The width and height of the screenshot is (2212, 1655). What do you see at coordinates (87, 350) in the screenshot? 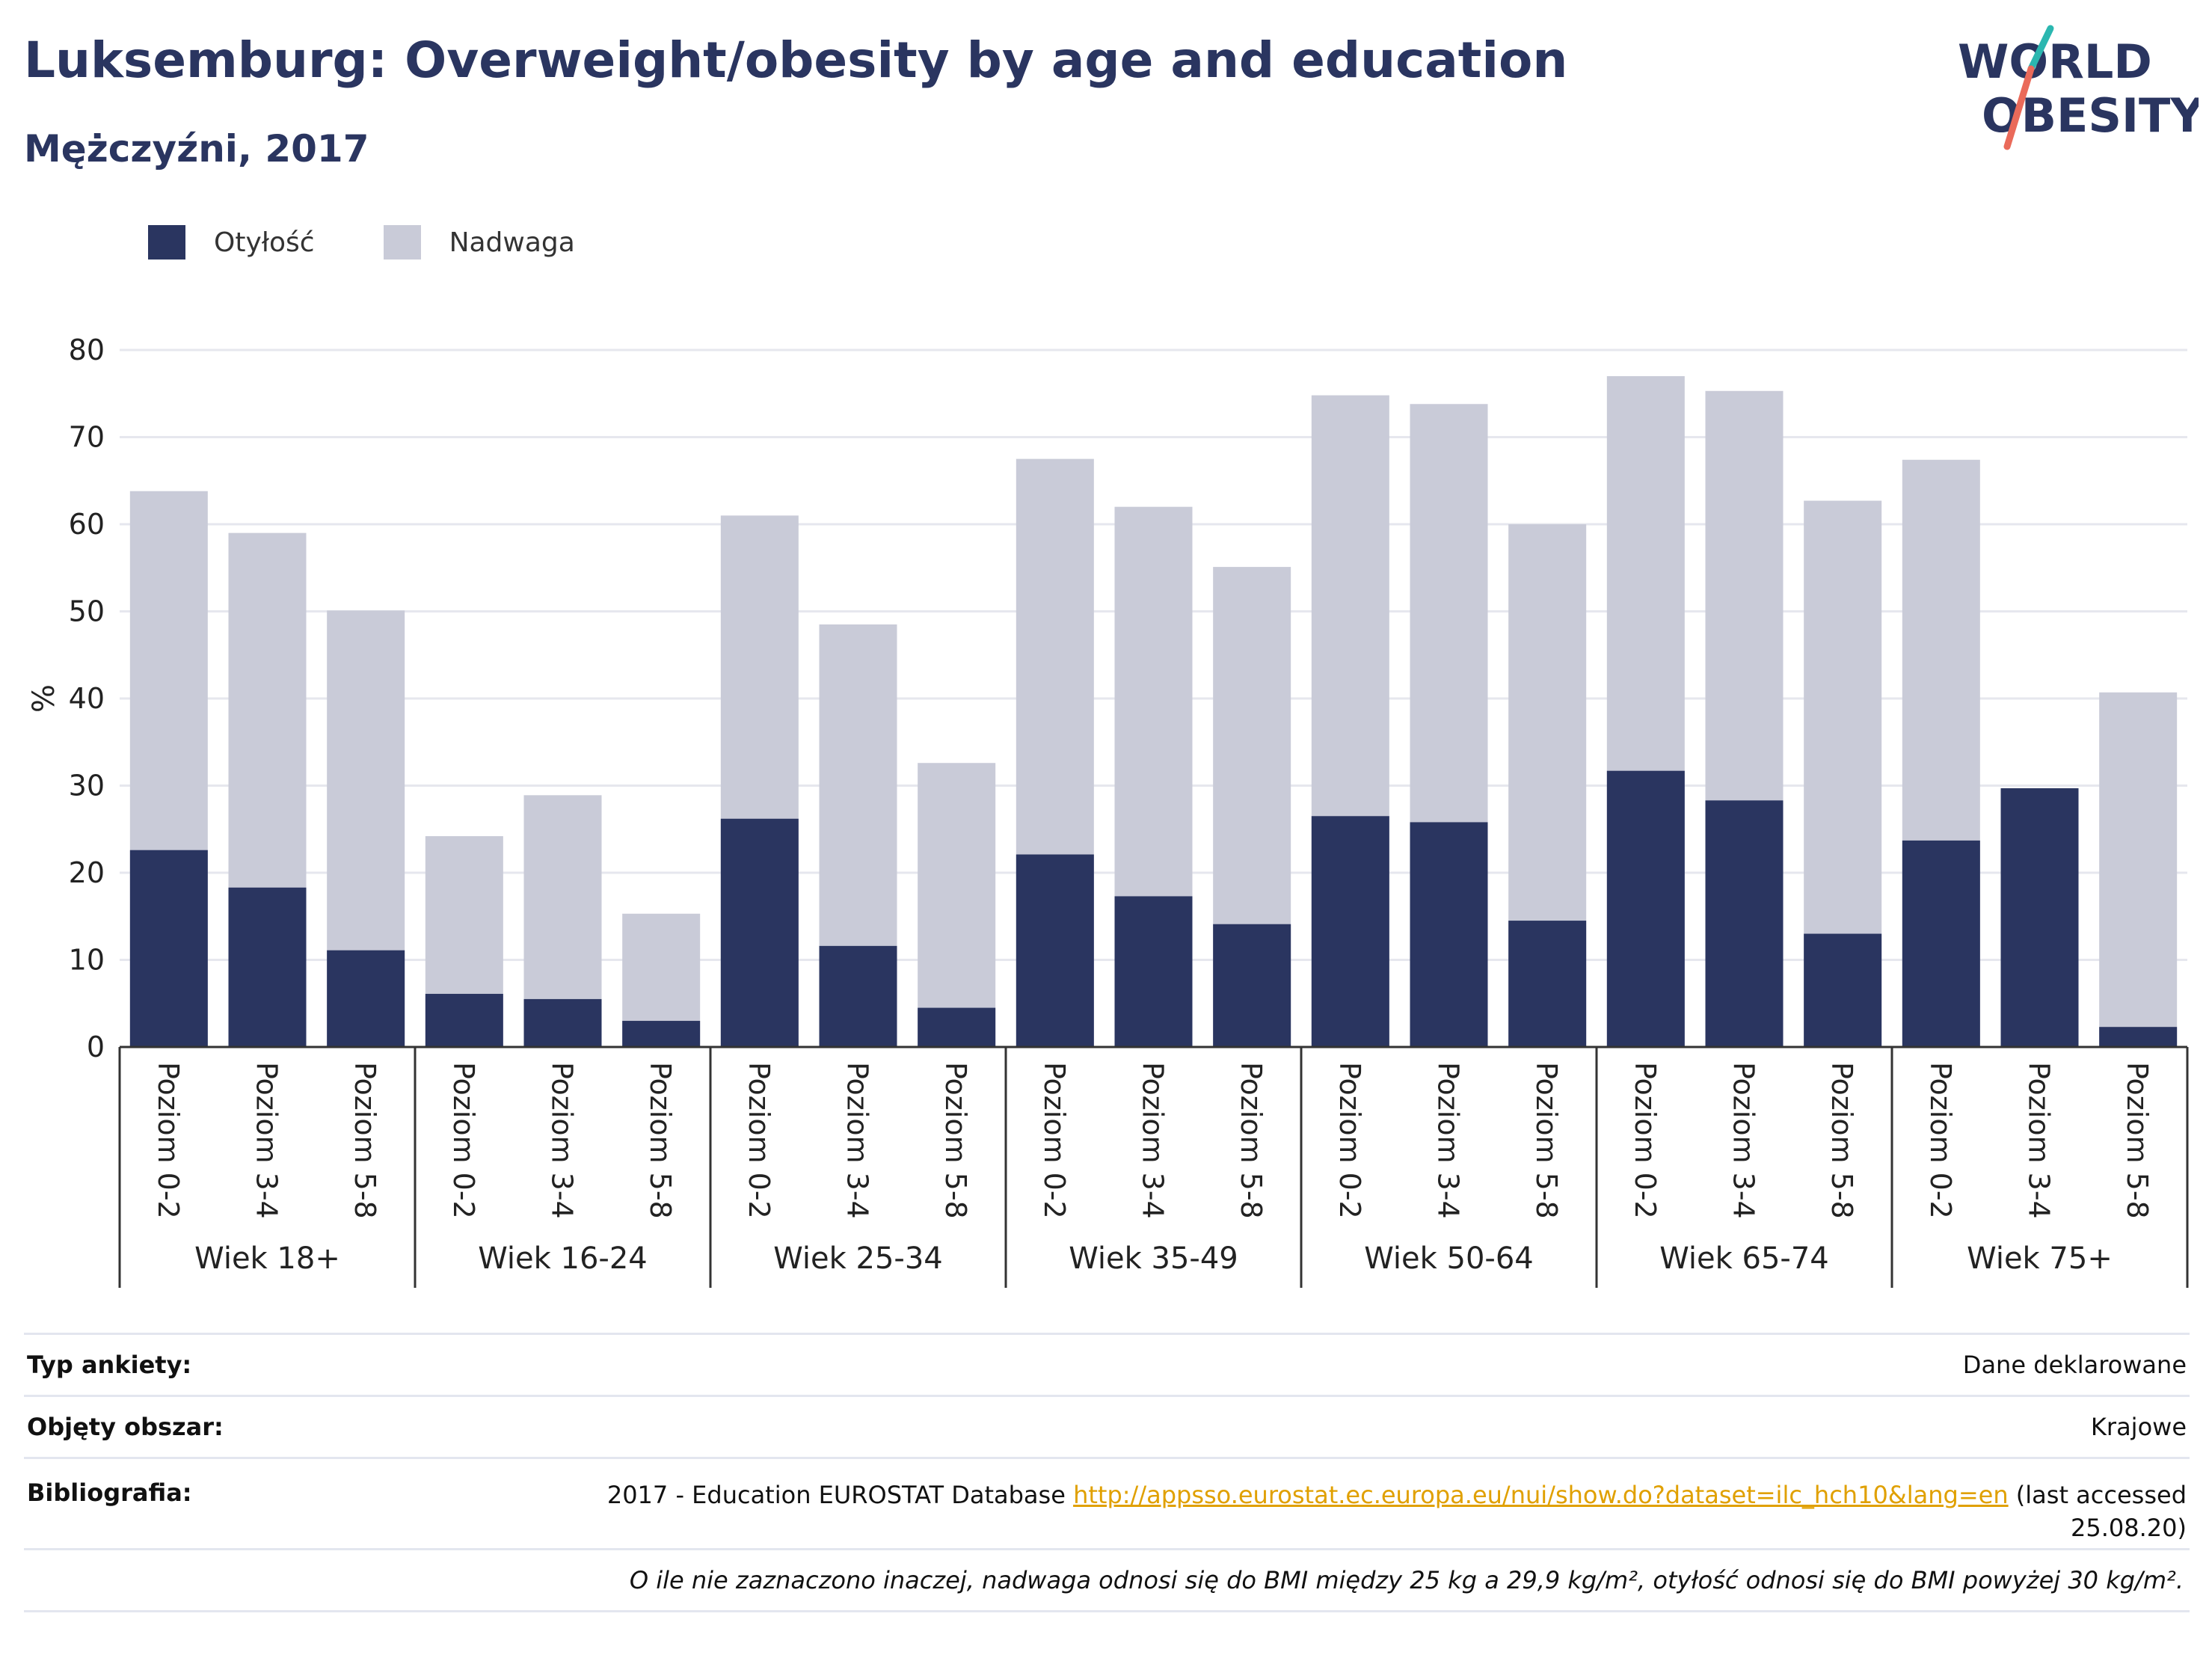
I see `y-tick-label: 80` at bounding box center [87, 350].